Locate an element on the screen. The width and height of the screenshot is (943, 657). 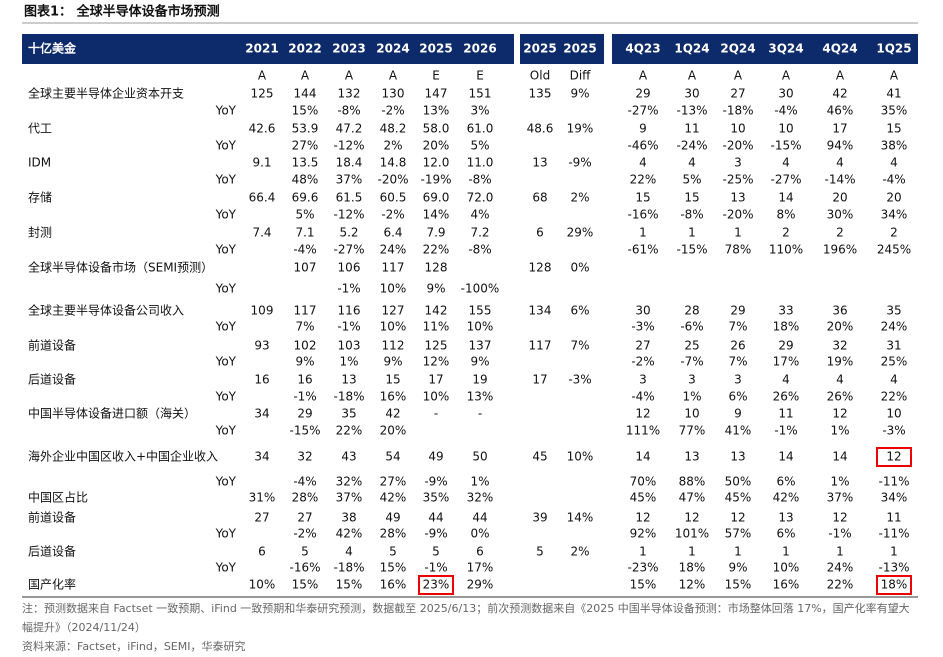
cell: 4 is located at coordinates (786, 163).